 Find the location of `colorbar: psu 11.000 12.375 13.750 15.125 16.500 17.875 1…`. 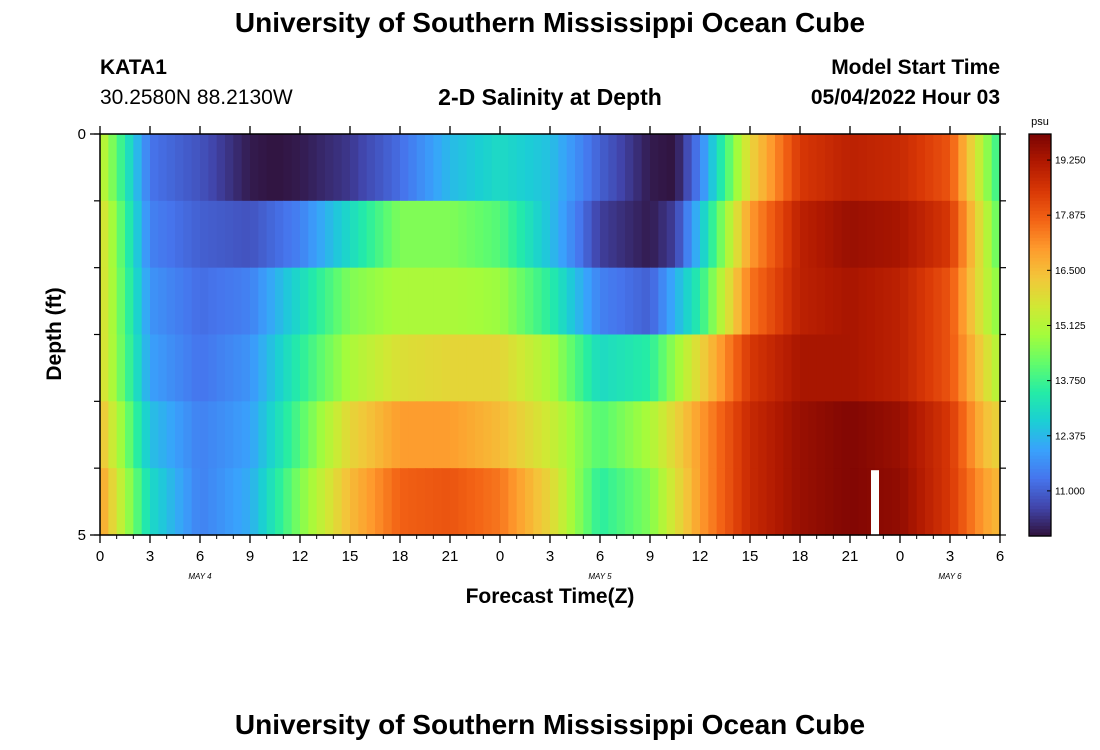

colorbar: psu 11.000 12.375 13.750 15.125 16.500 17.875 1… is located at coordinates (1057, 326).